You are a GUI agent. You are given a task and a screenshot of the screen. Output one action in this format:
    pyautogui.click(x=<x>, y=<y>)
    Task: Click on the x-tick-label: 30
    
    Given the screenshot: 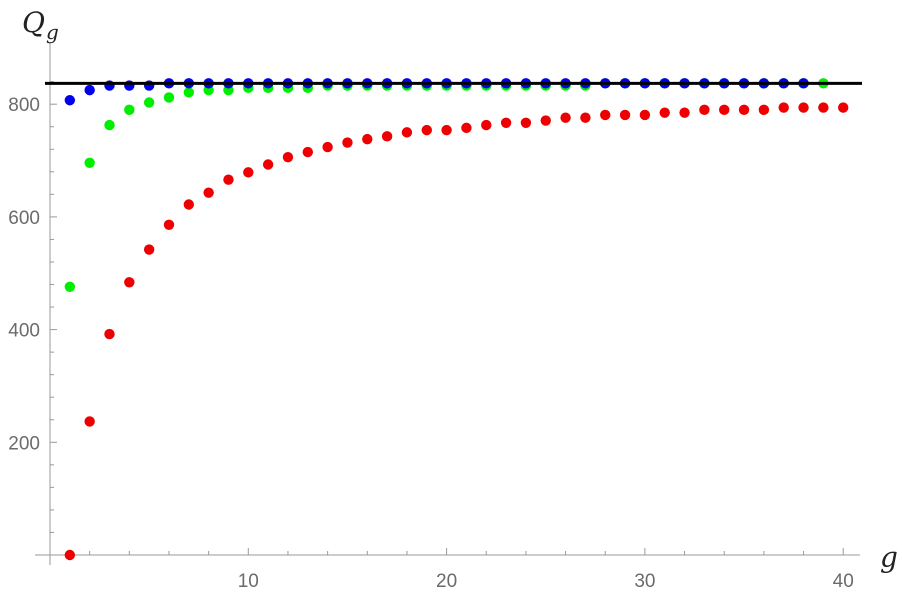 What is the action you would take?
    pyautogui.click(x=644, y=581)
    